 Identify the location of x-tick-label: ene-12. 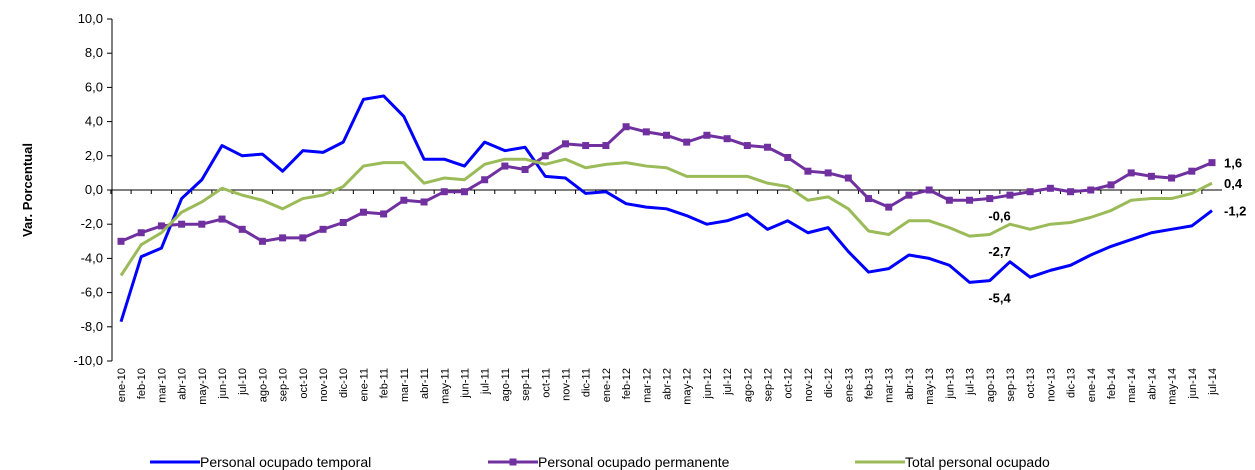
(607, 385).